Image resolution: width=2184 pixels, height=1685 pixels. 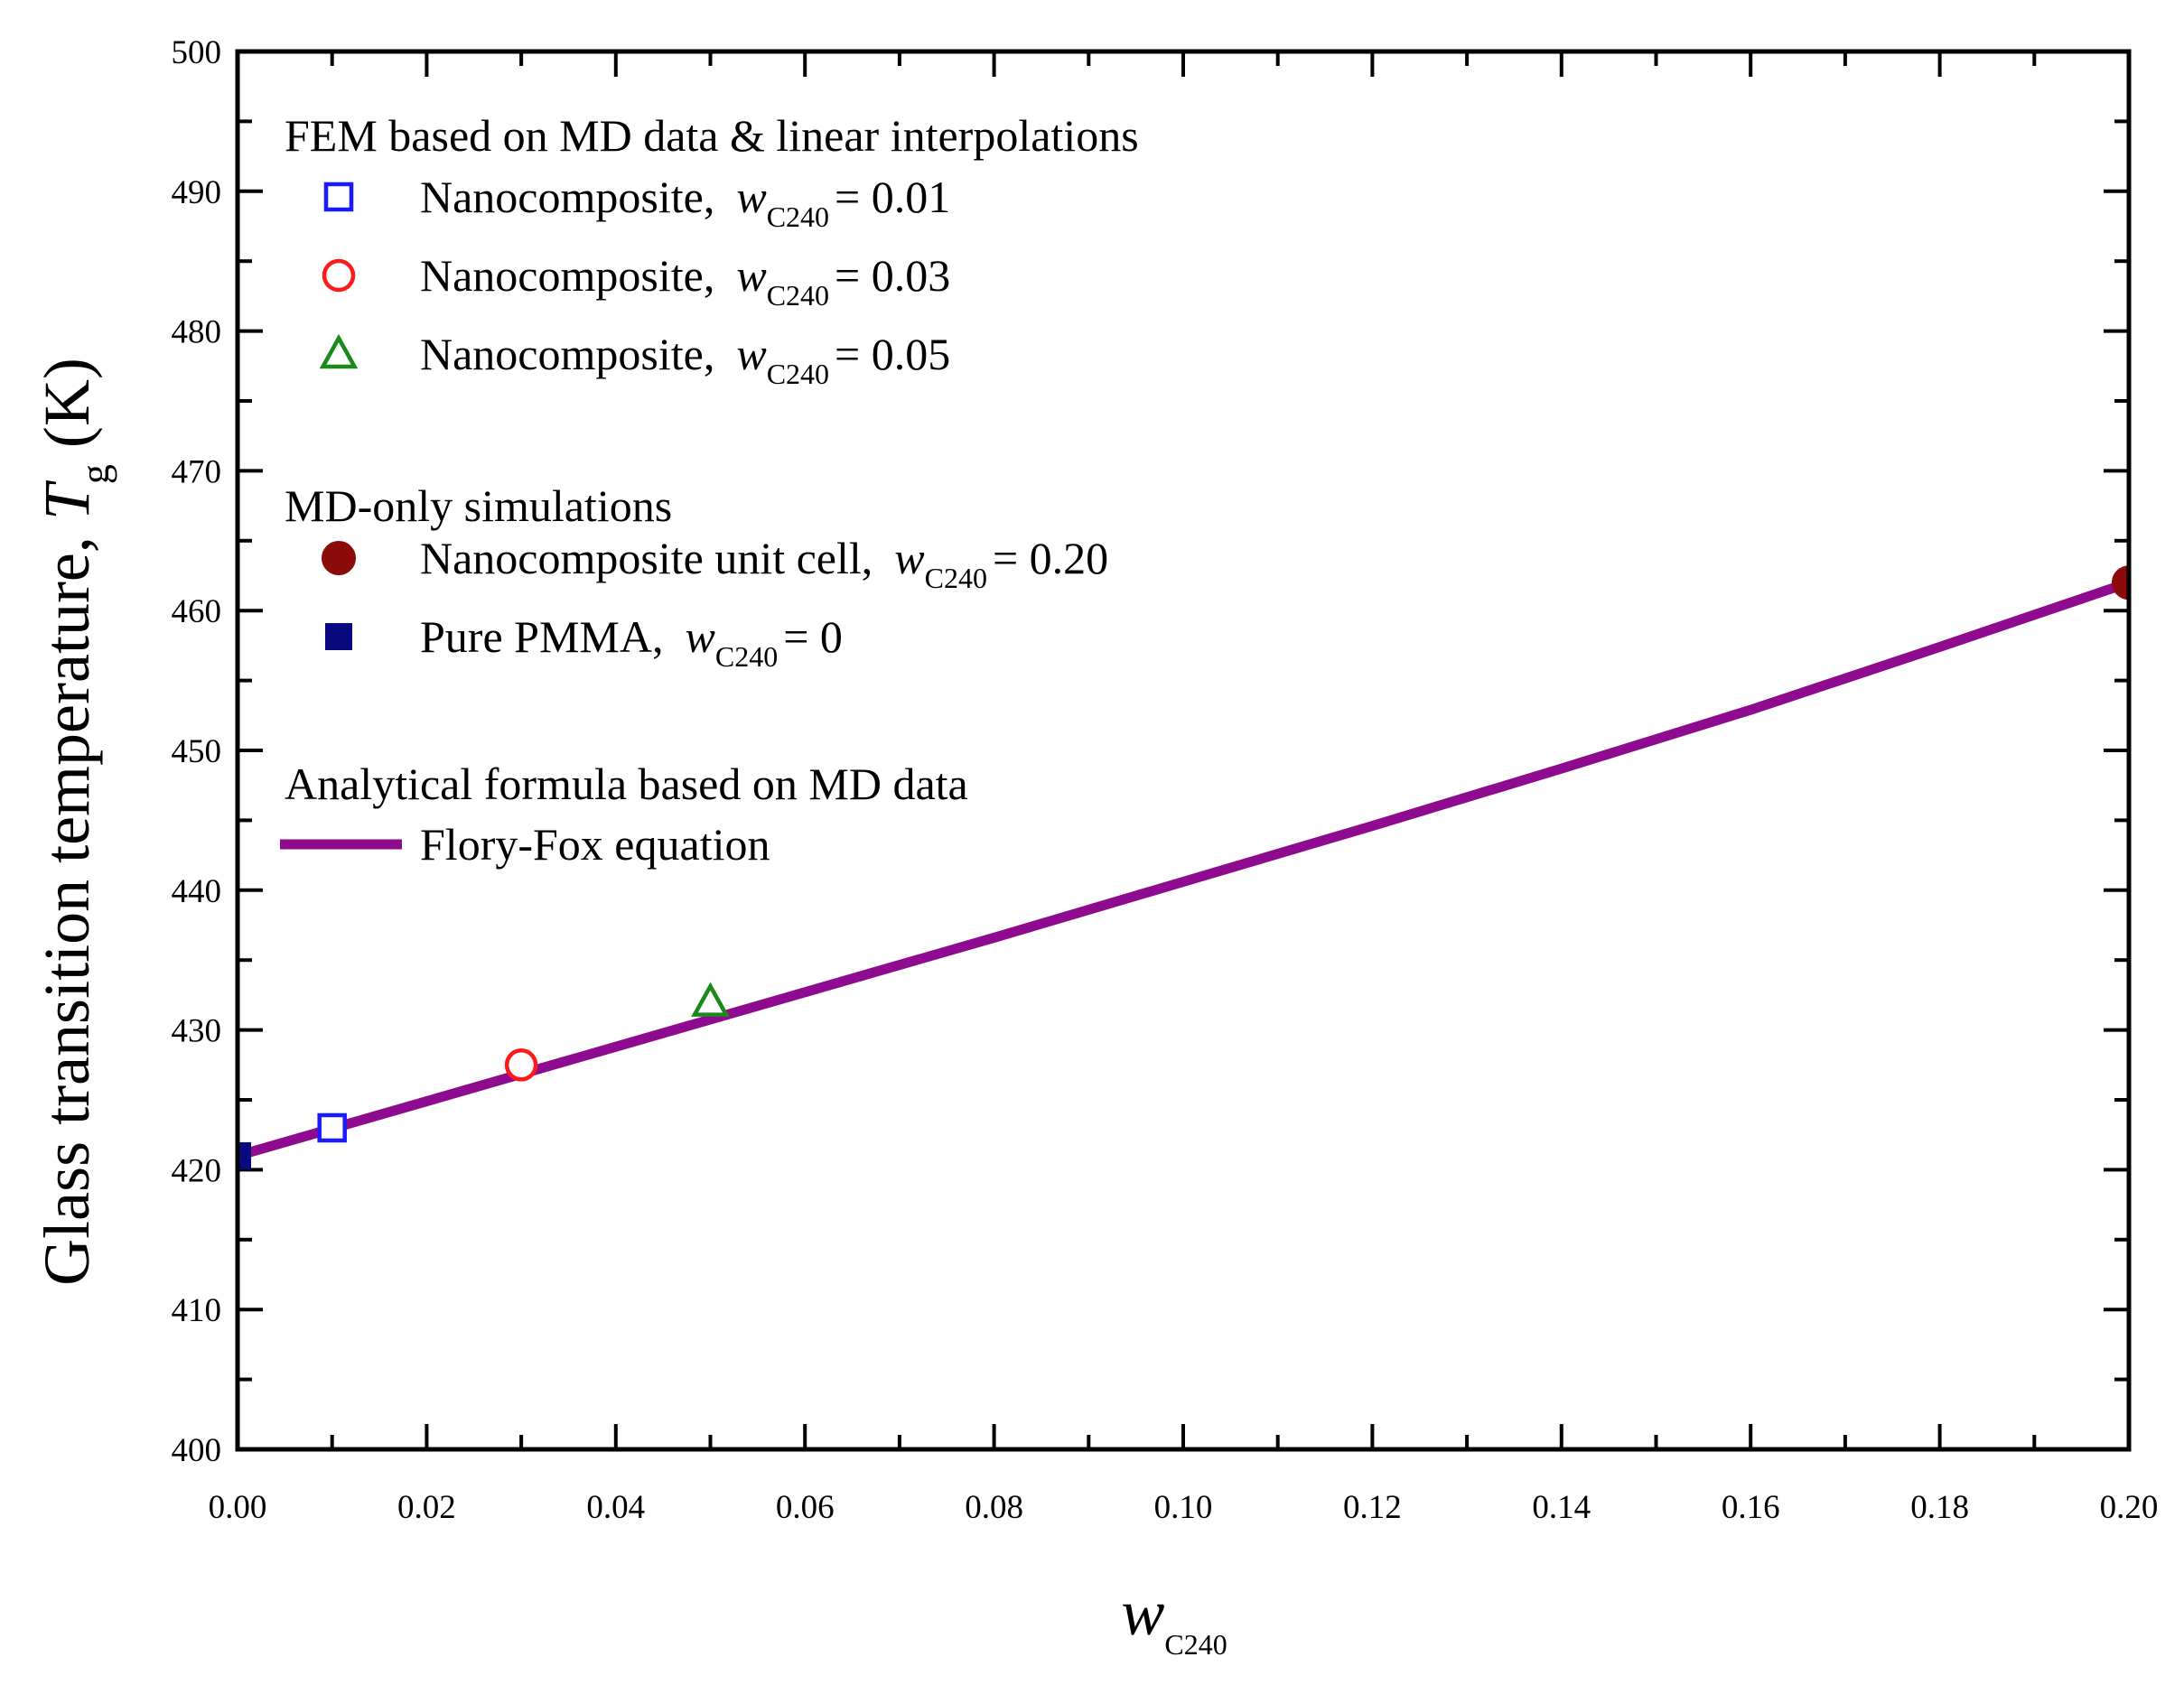 I want to click on y-tick-label: 440, so click(x=197, y=891).